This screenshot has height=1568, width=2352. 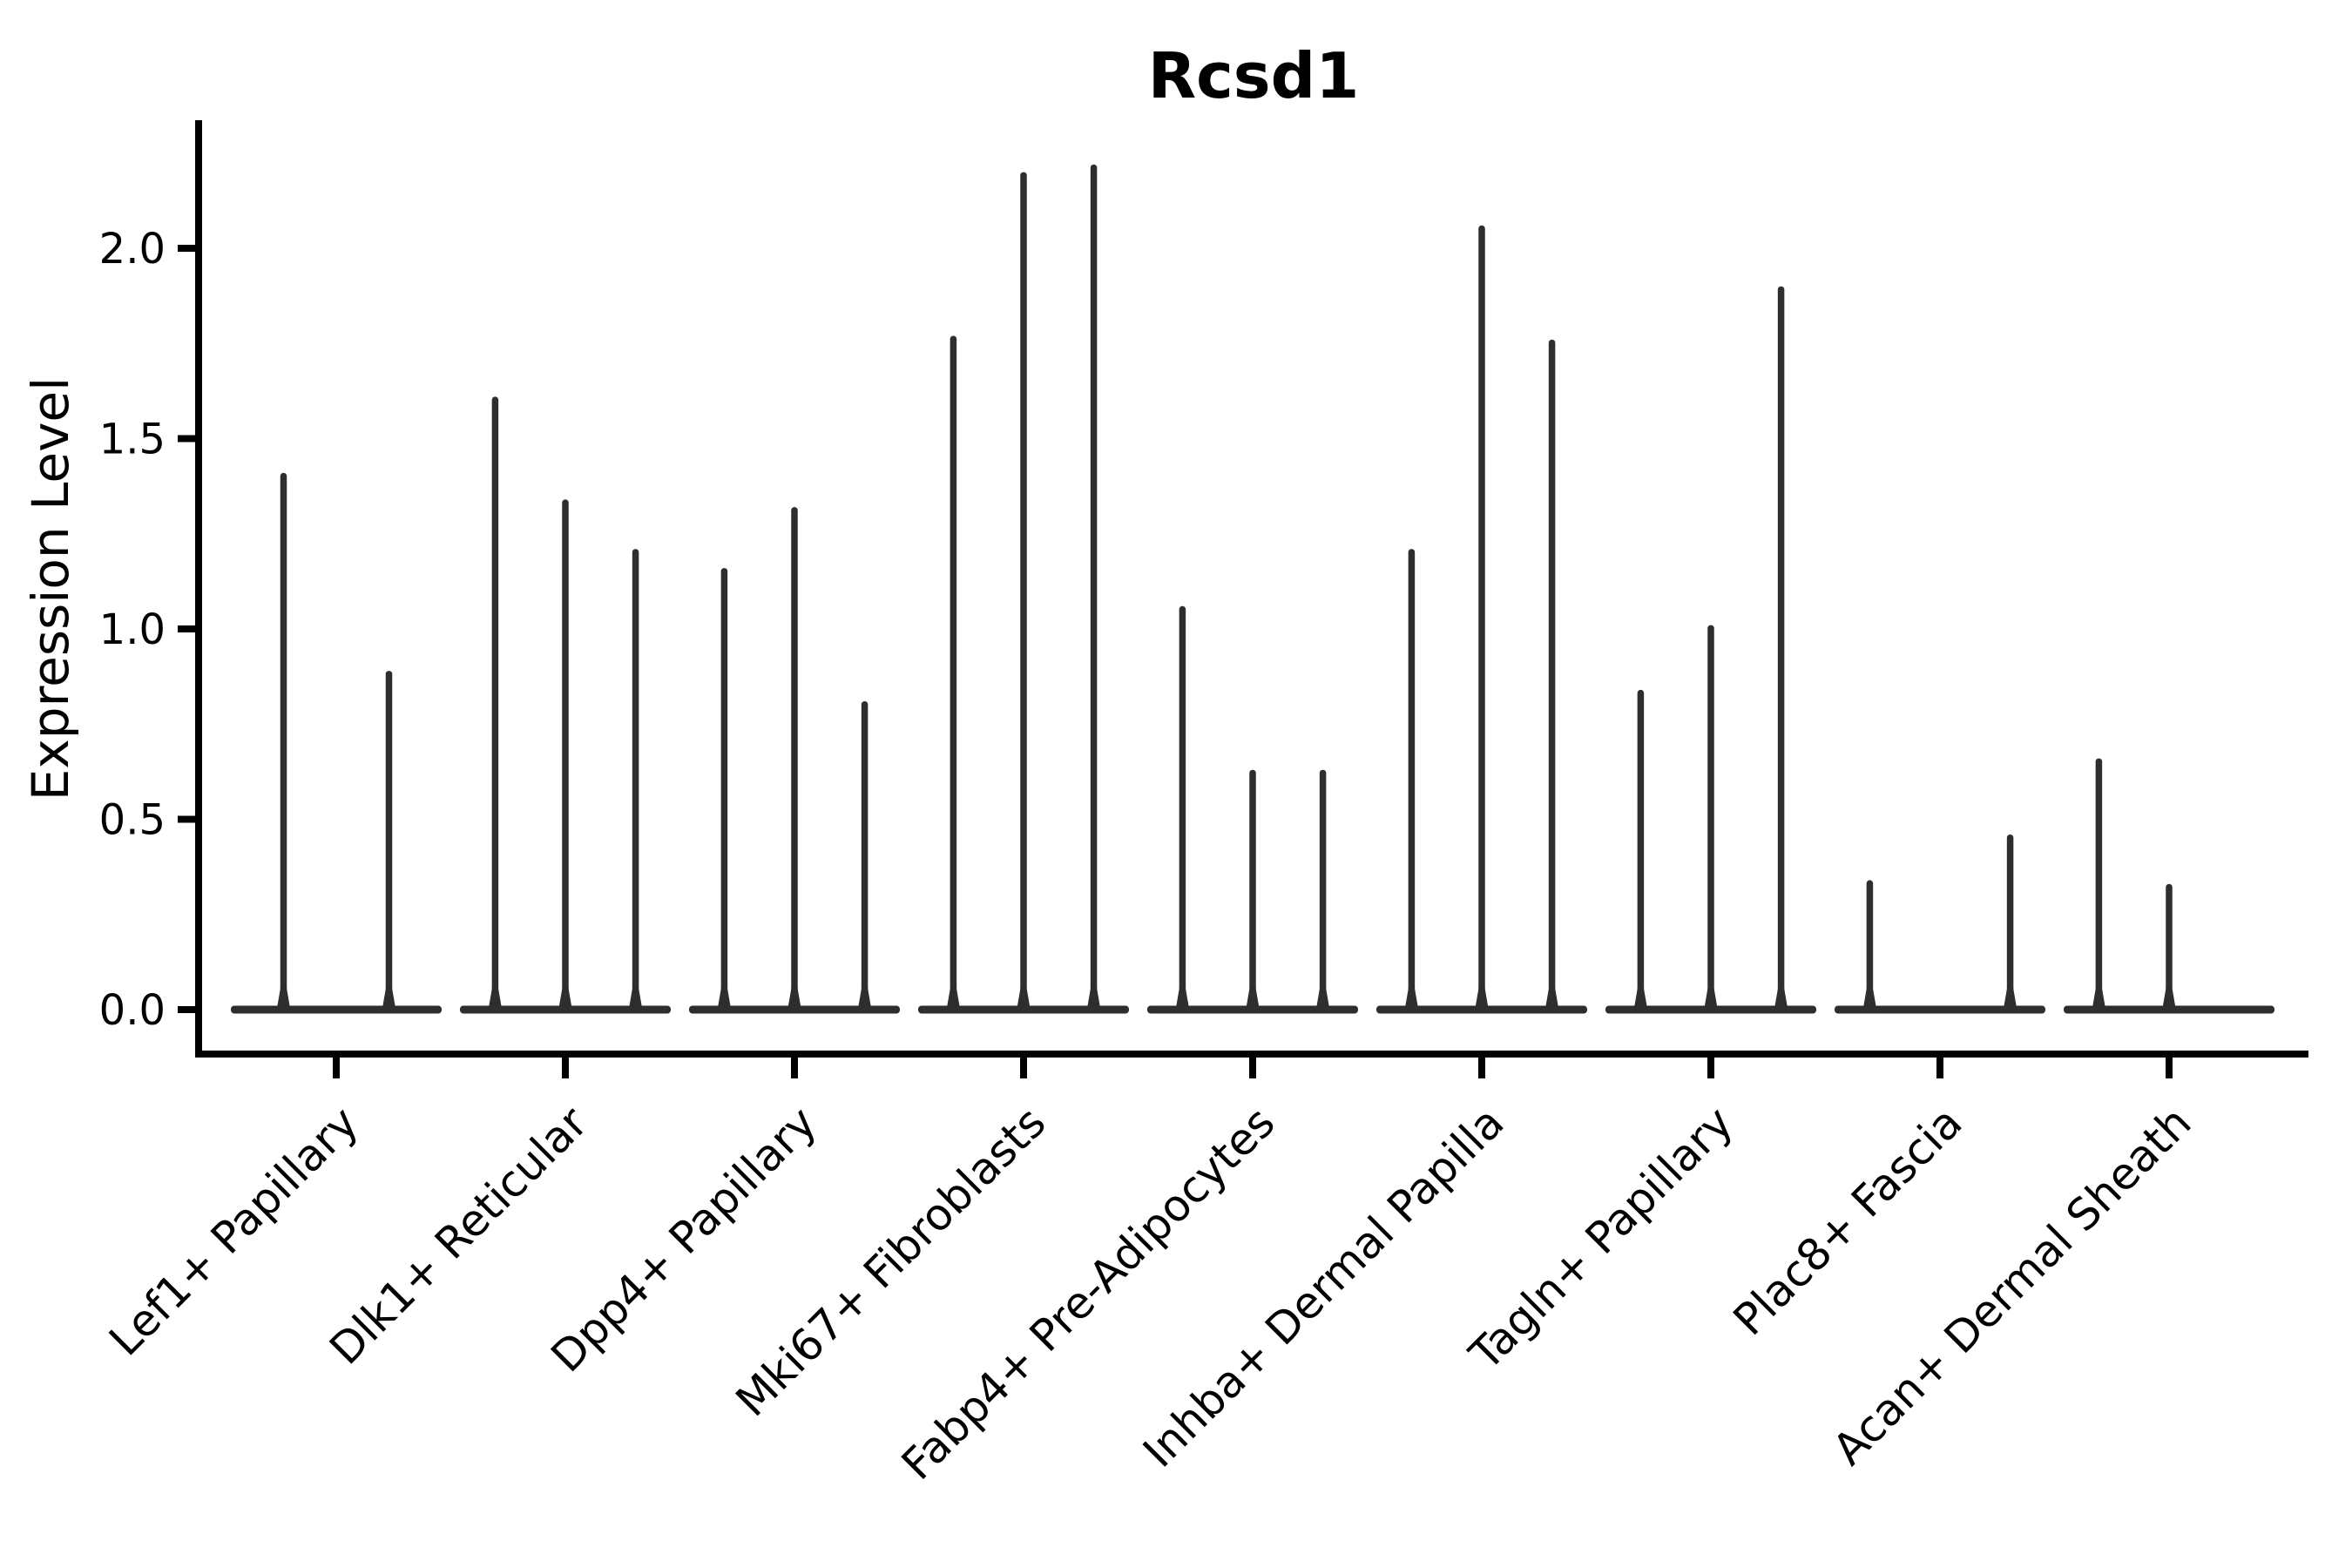 I want to click on y-tick-label: 2.0, so click(x=132, y=250).